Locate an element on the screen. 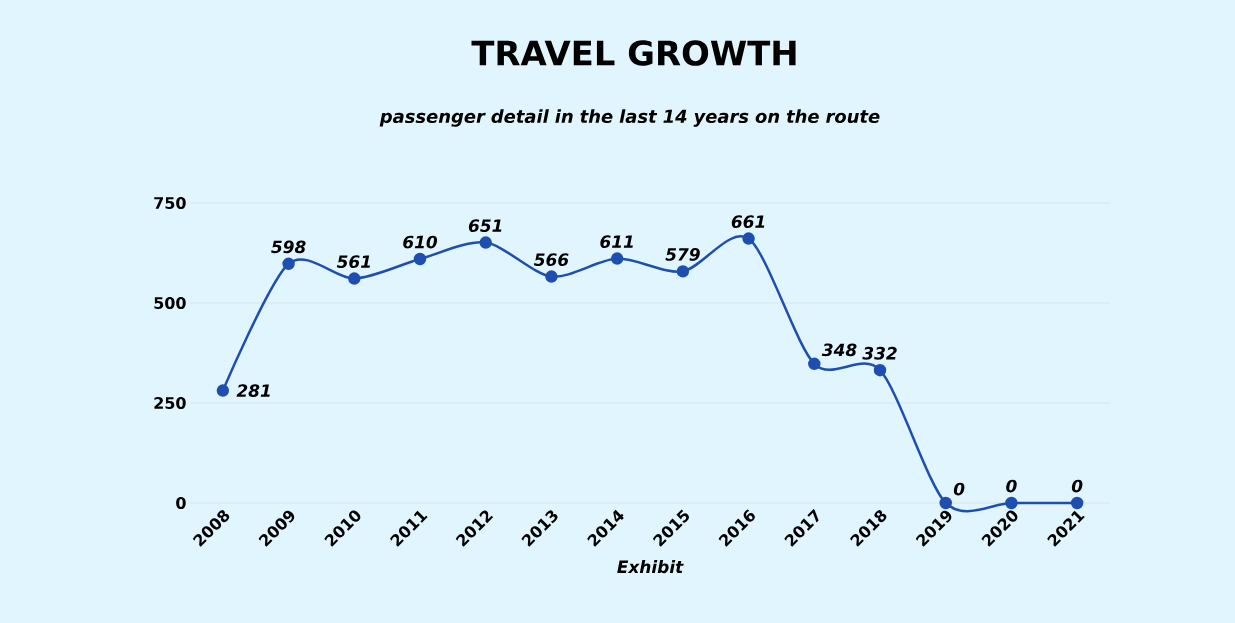  y-tick-label: 500 is located at coordinates (170, 303).